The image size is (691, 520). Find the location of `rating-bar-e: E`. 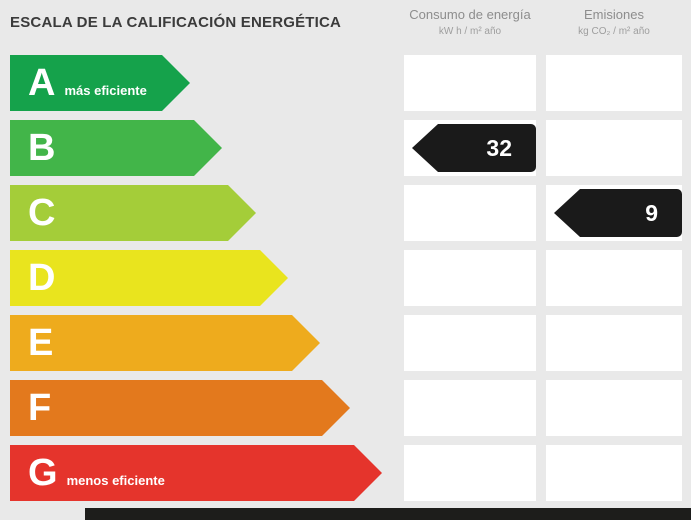

rating-bar-e: E is located at coordinates (165, 343).